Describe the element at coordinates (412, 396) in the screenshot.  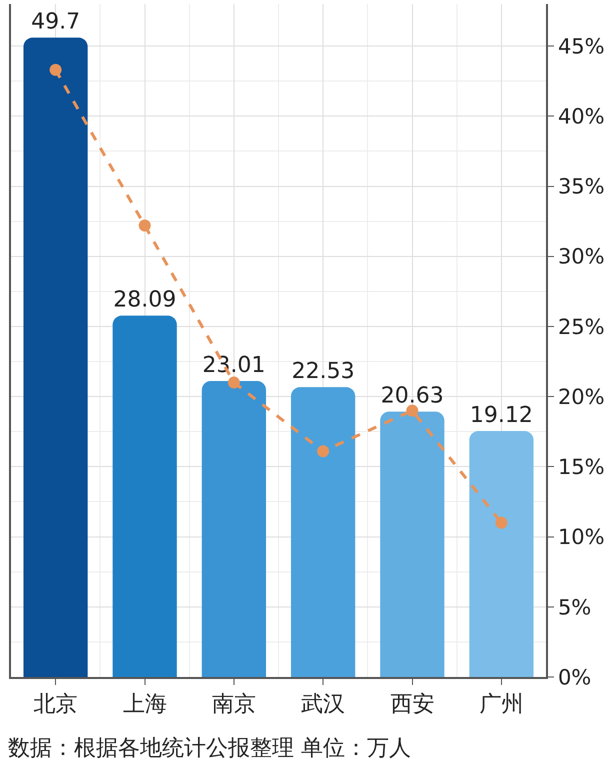
I see `data-label: 20.63` at that location.